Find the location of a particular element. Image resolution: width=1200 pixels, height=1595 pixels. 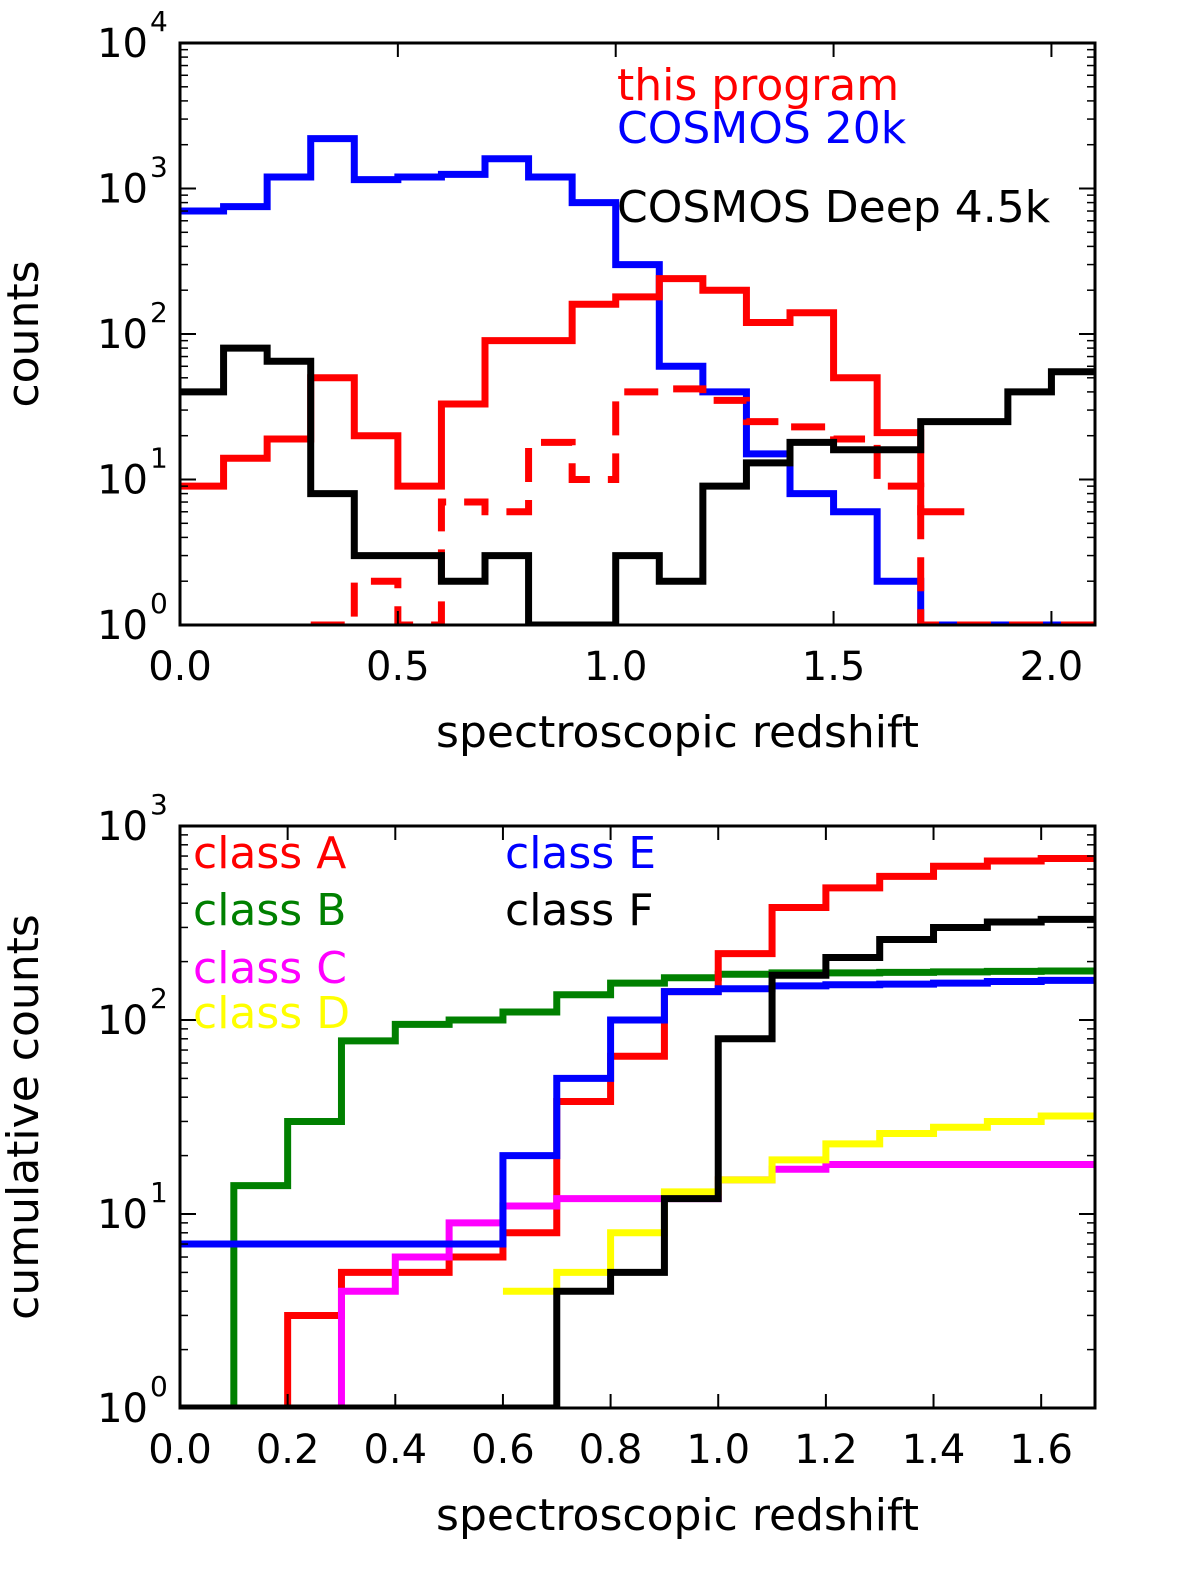

legend-entry: COSMOS Deep 4.5k is located at coordinates (834, 207).